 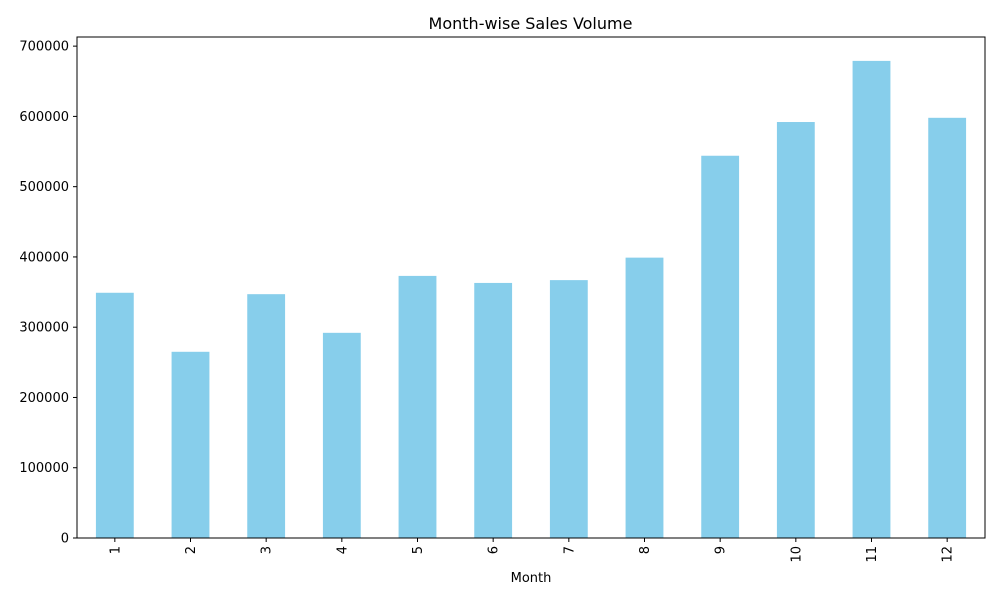 What do you see at coordinates (115, 550) in the screenshot?
I see `x-tick-label: 1` at bounding box center [115, 550].